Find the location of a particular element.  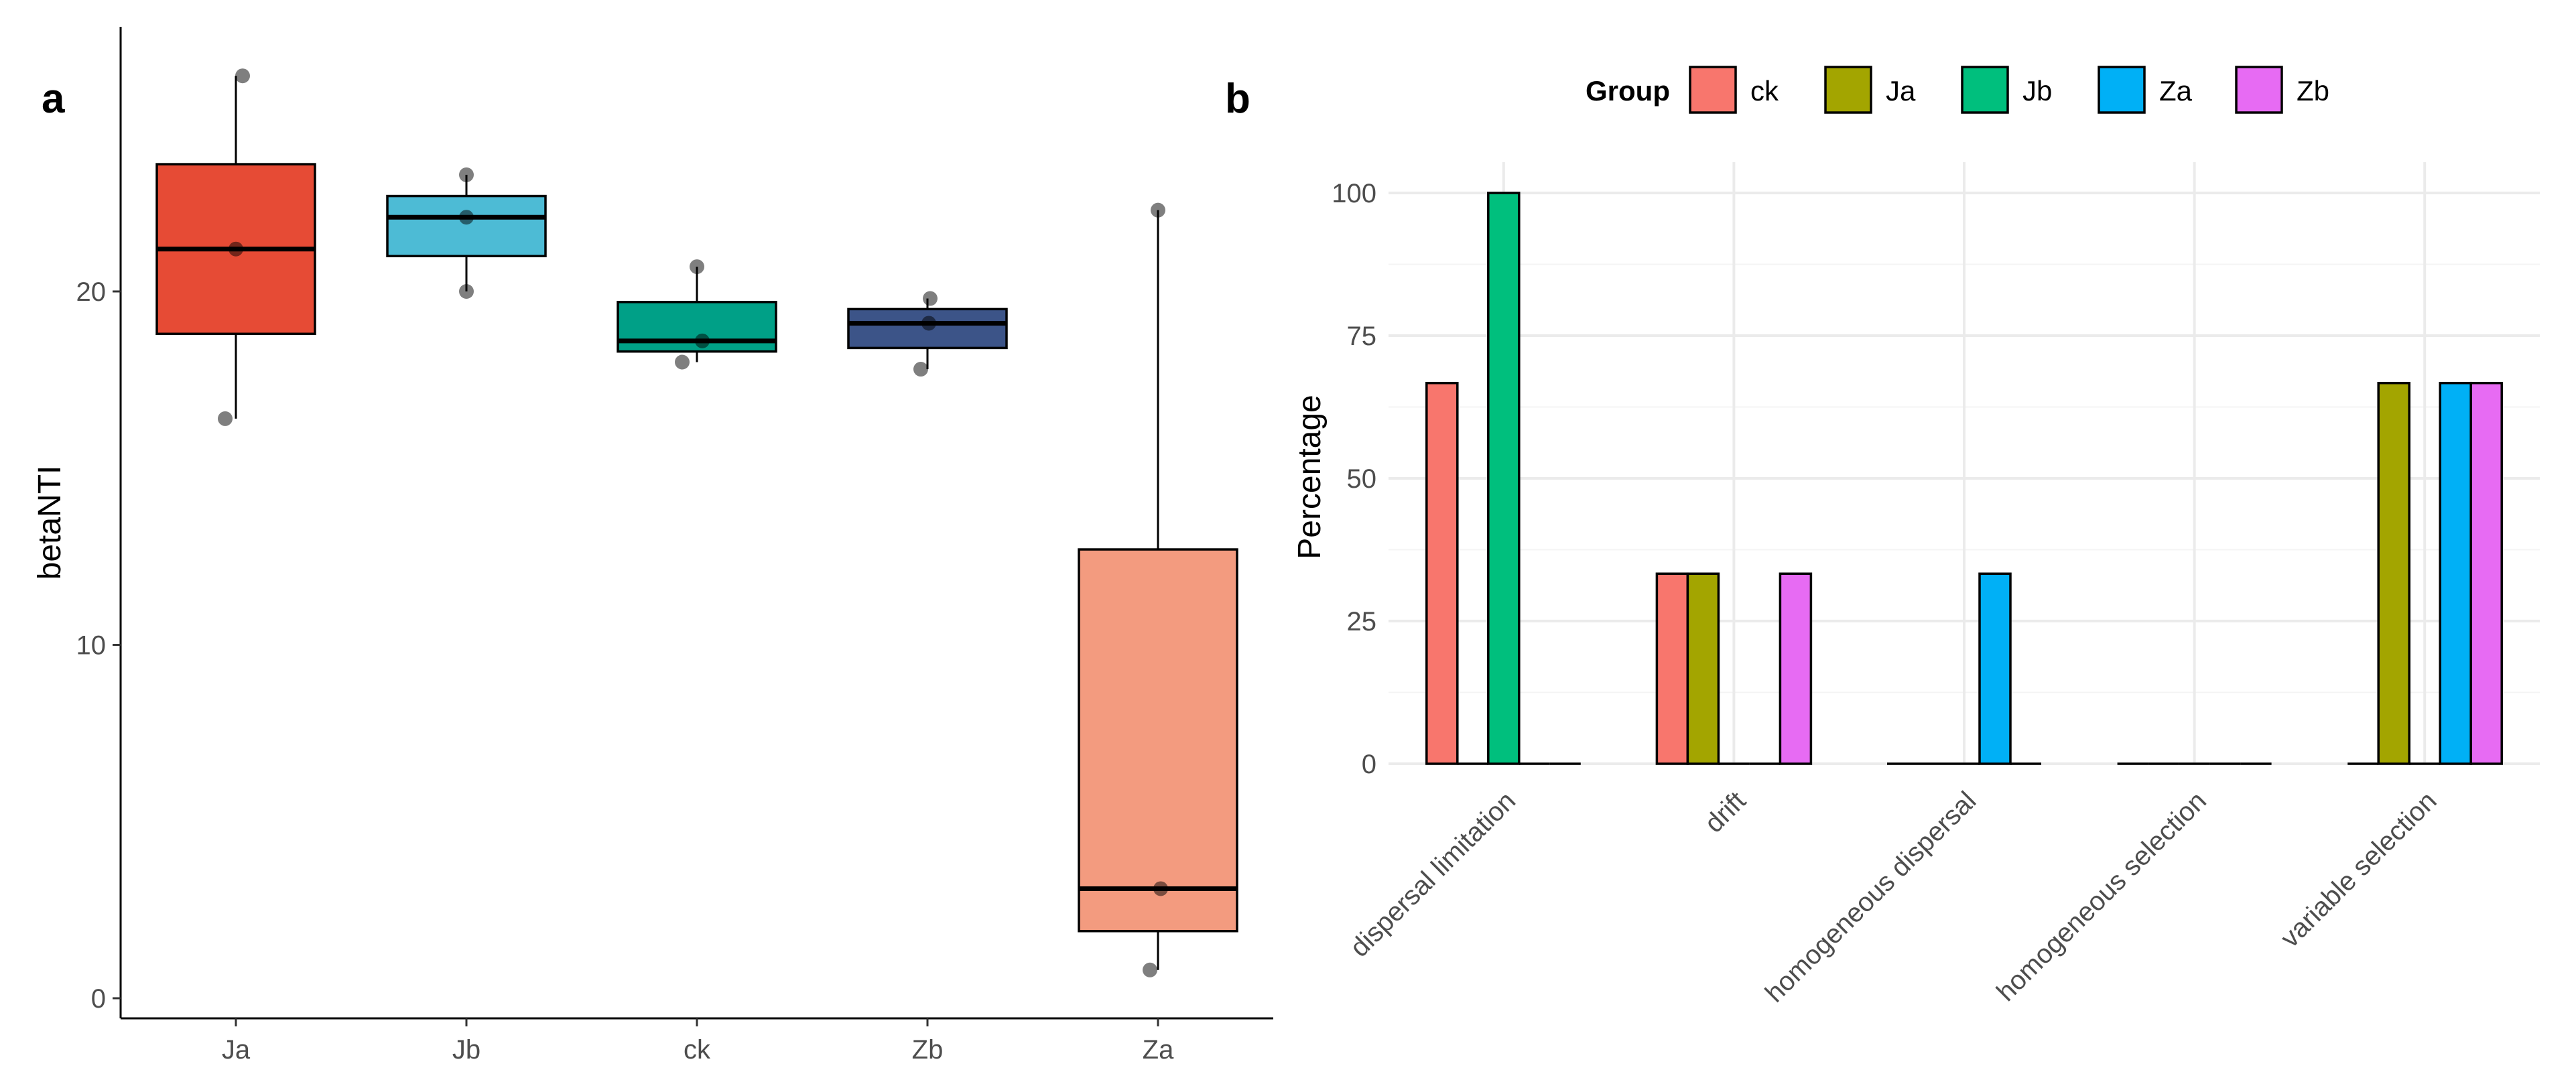

legend-swatch-Za is located at coordinates (2122, 90).